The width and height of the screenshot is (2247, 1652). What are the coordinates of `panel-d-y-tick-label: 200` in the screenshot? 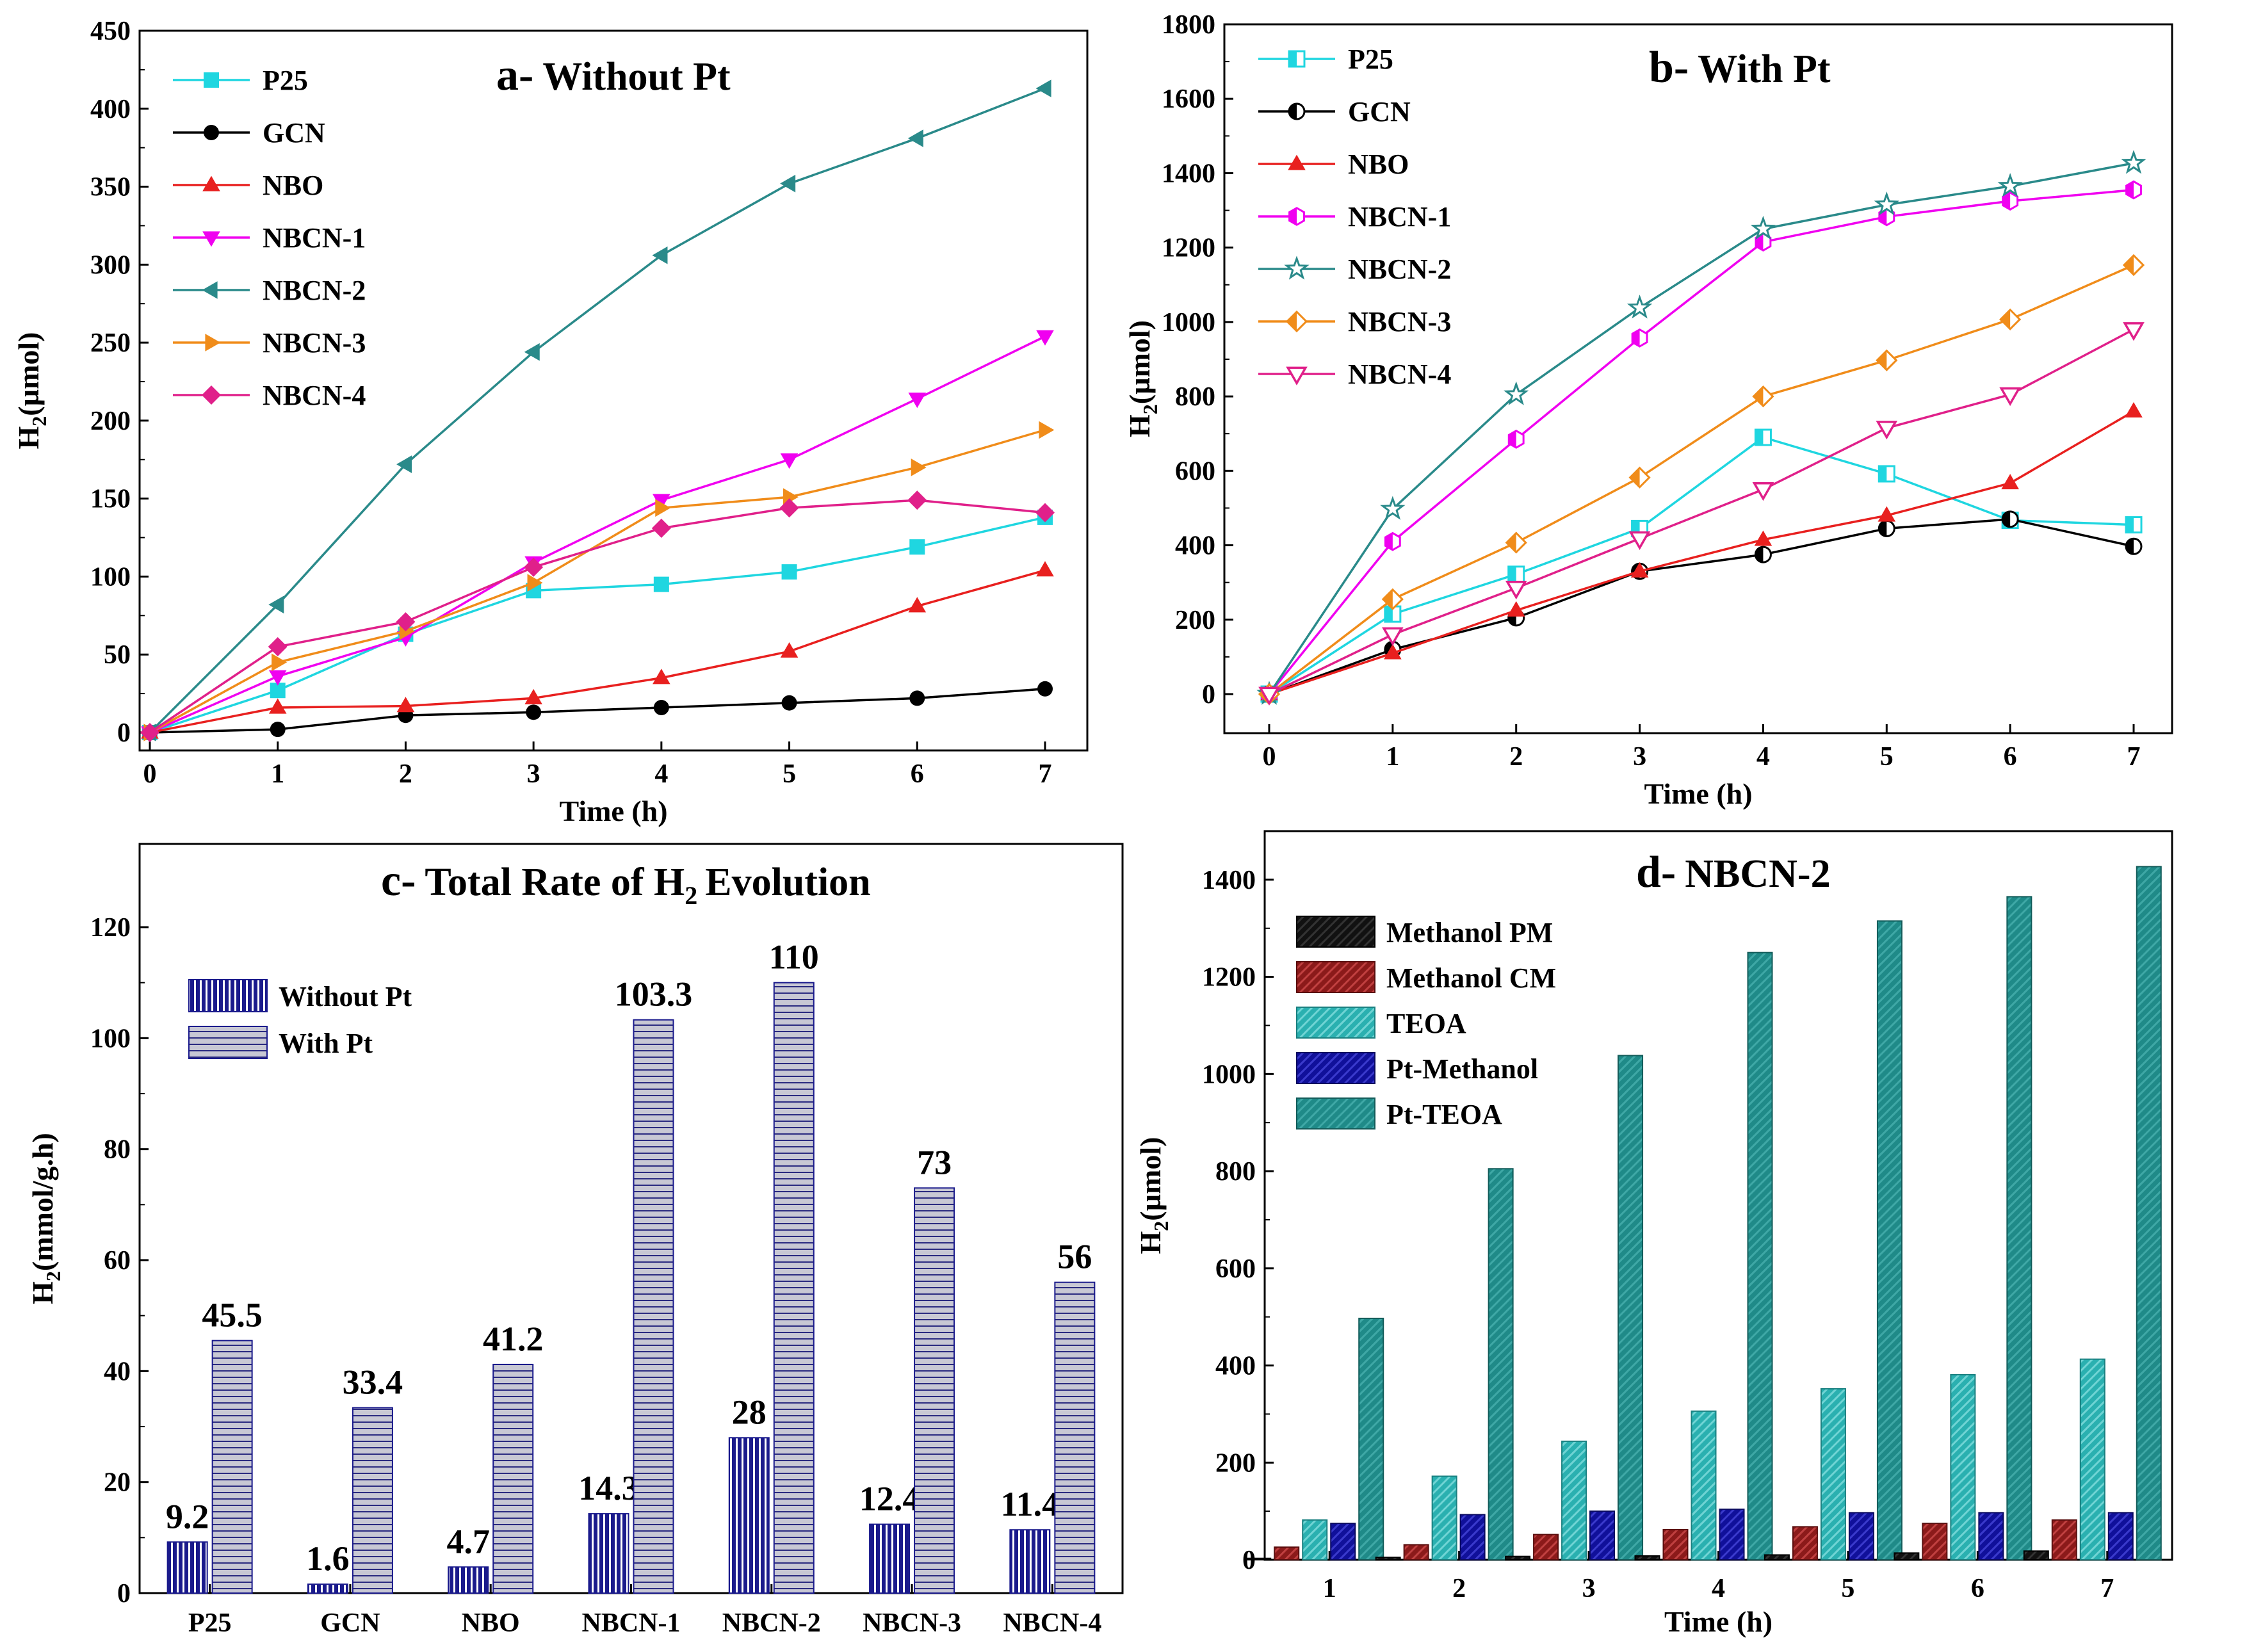 It's located at (1235, 1463).